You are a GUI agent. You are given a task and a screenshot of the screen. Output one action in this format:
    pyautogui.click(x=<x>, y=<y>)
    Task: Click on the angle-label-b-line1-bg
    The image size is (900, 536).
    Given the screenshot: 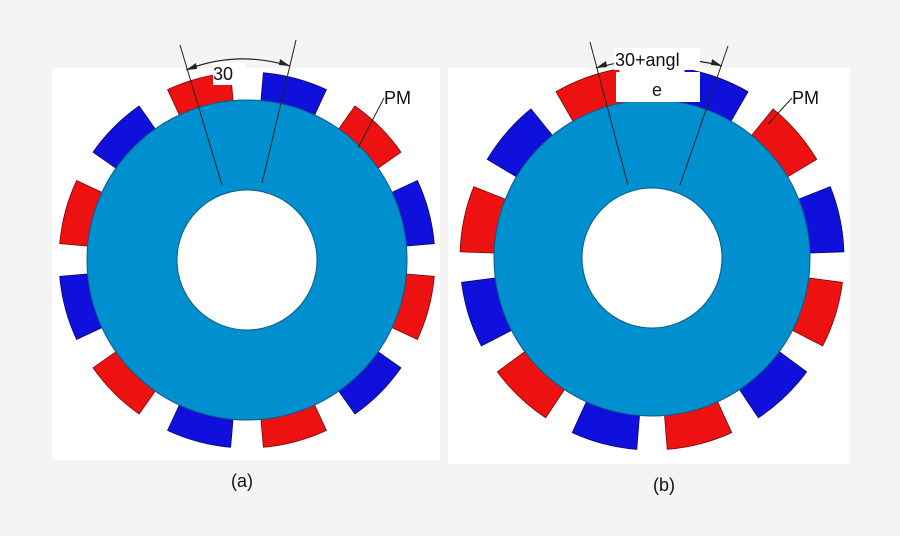 What is the action you would take?
    pyautogui.click(x=657, y=59)
    